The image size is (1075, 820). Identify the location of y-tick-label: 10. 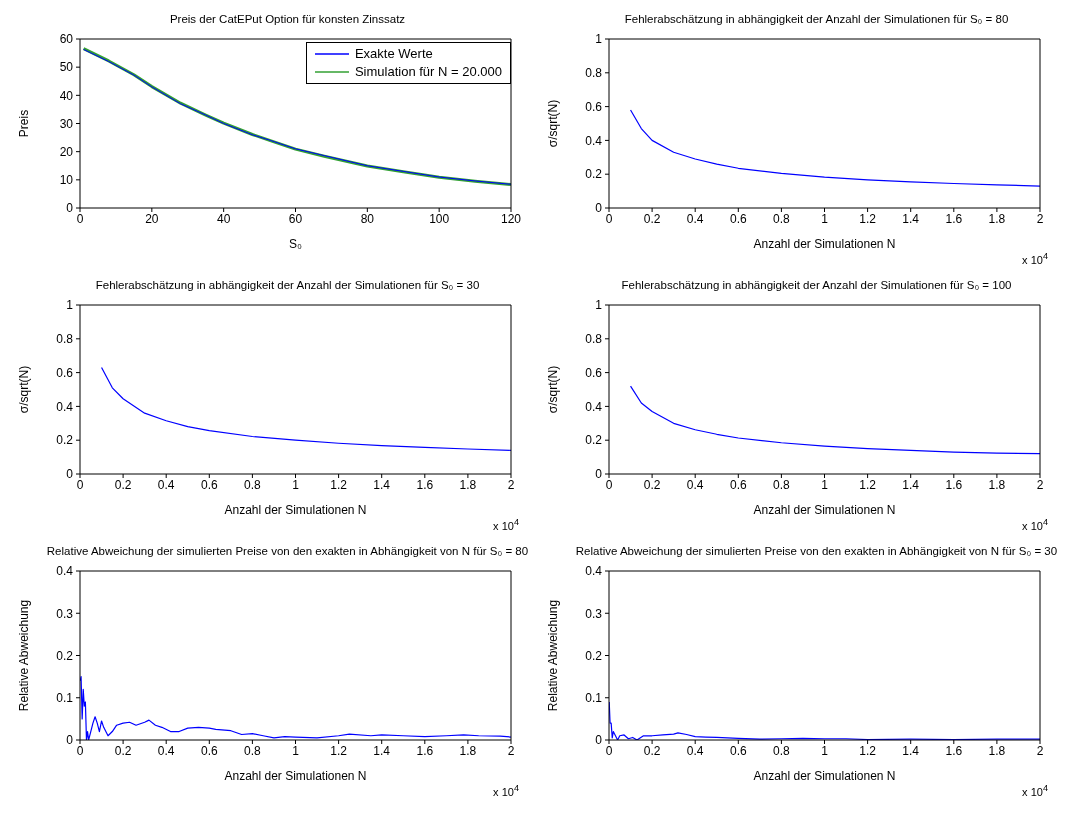
(66, 180).